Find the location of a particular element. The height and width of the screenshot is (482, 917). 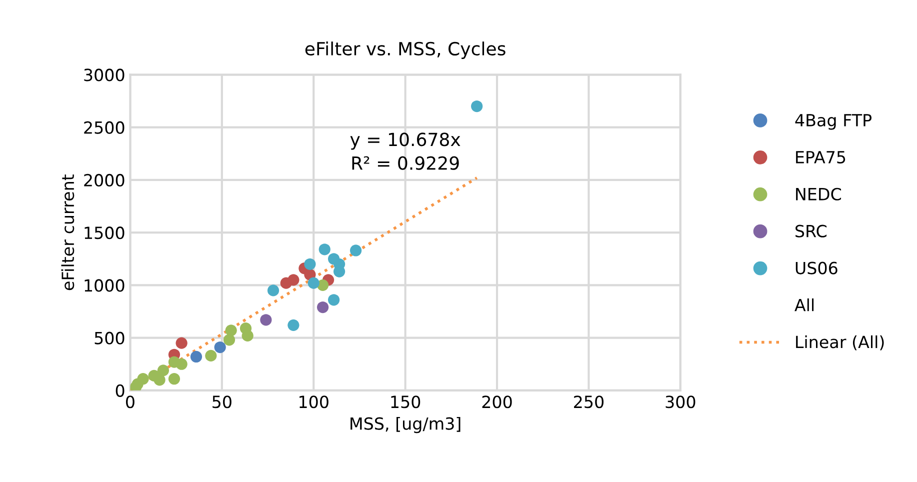

y-tick-label: 500 is located at coordinates (109, 338).